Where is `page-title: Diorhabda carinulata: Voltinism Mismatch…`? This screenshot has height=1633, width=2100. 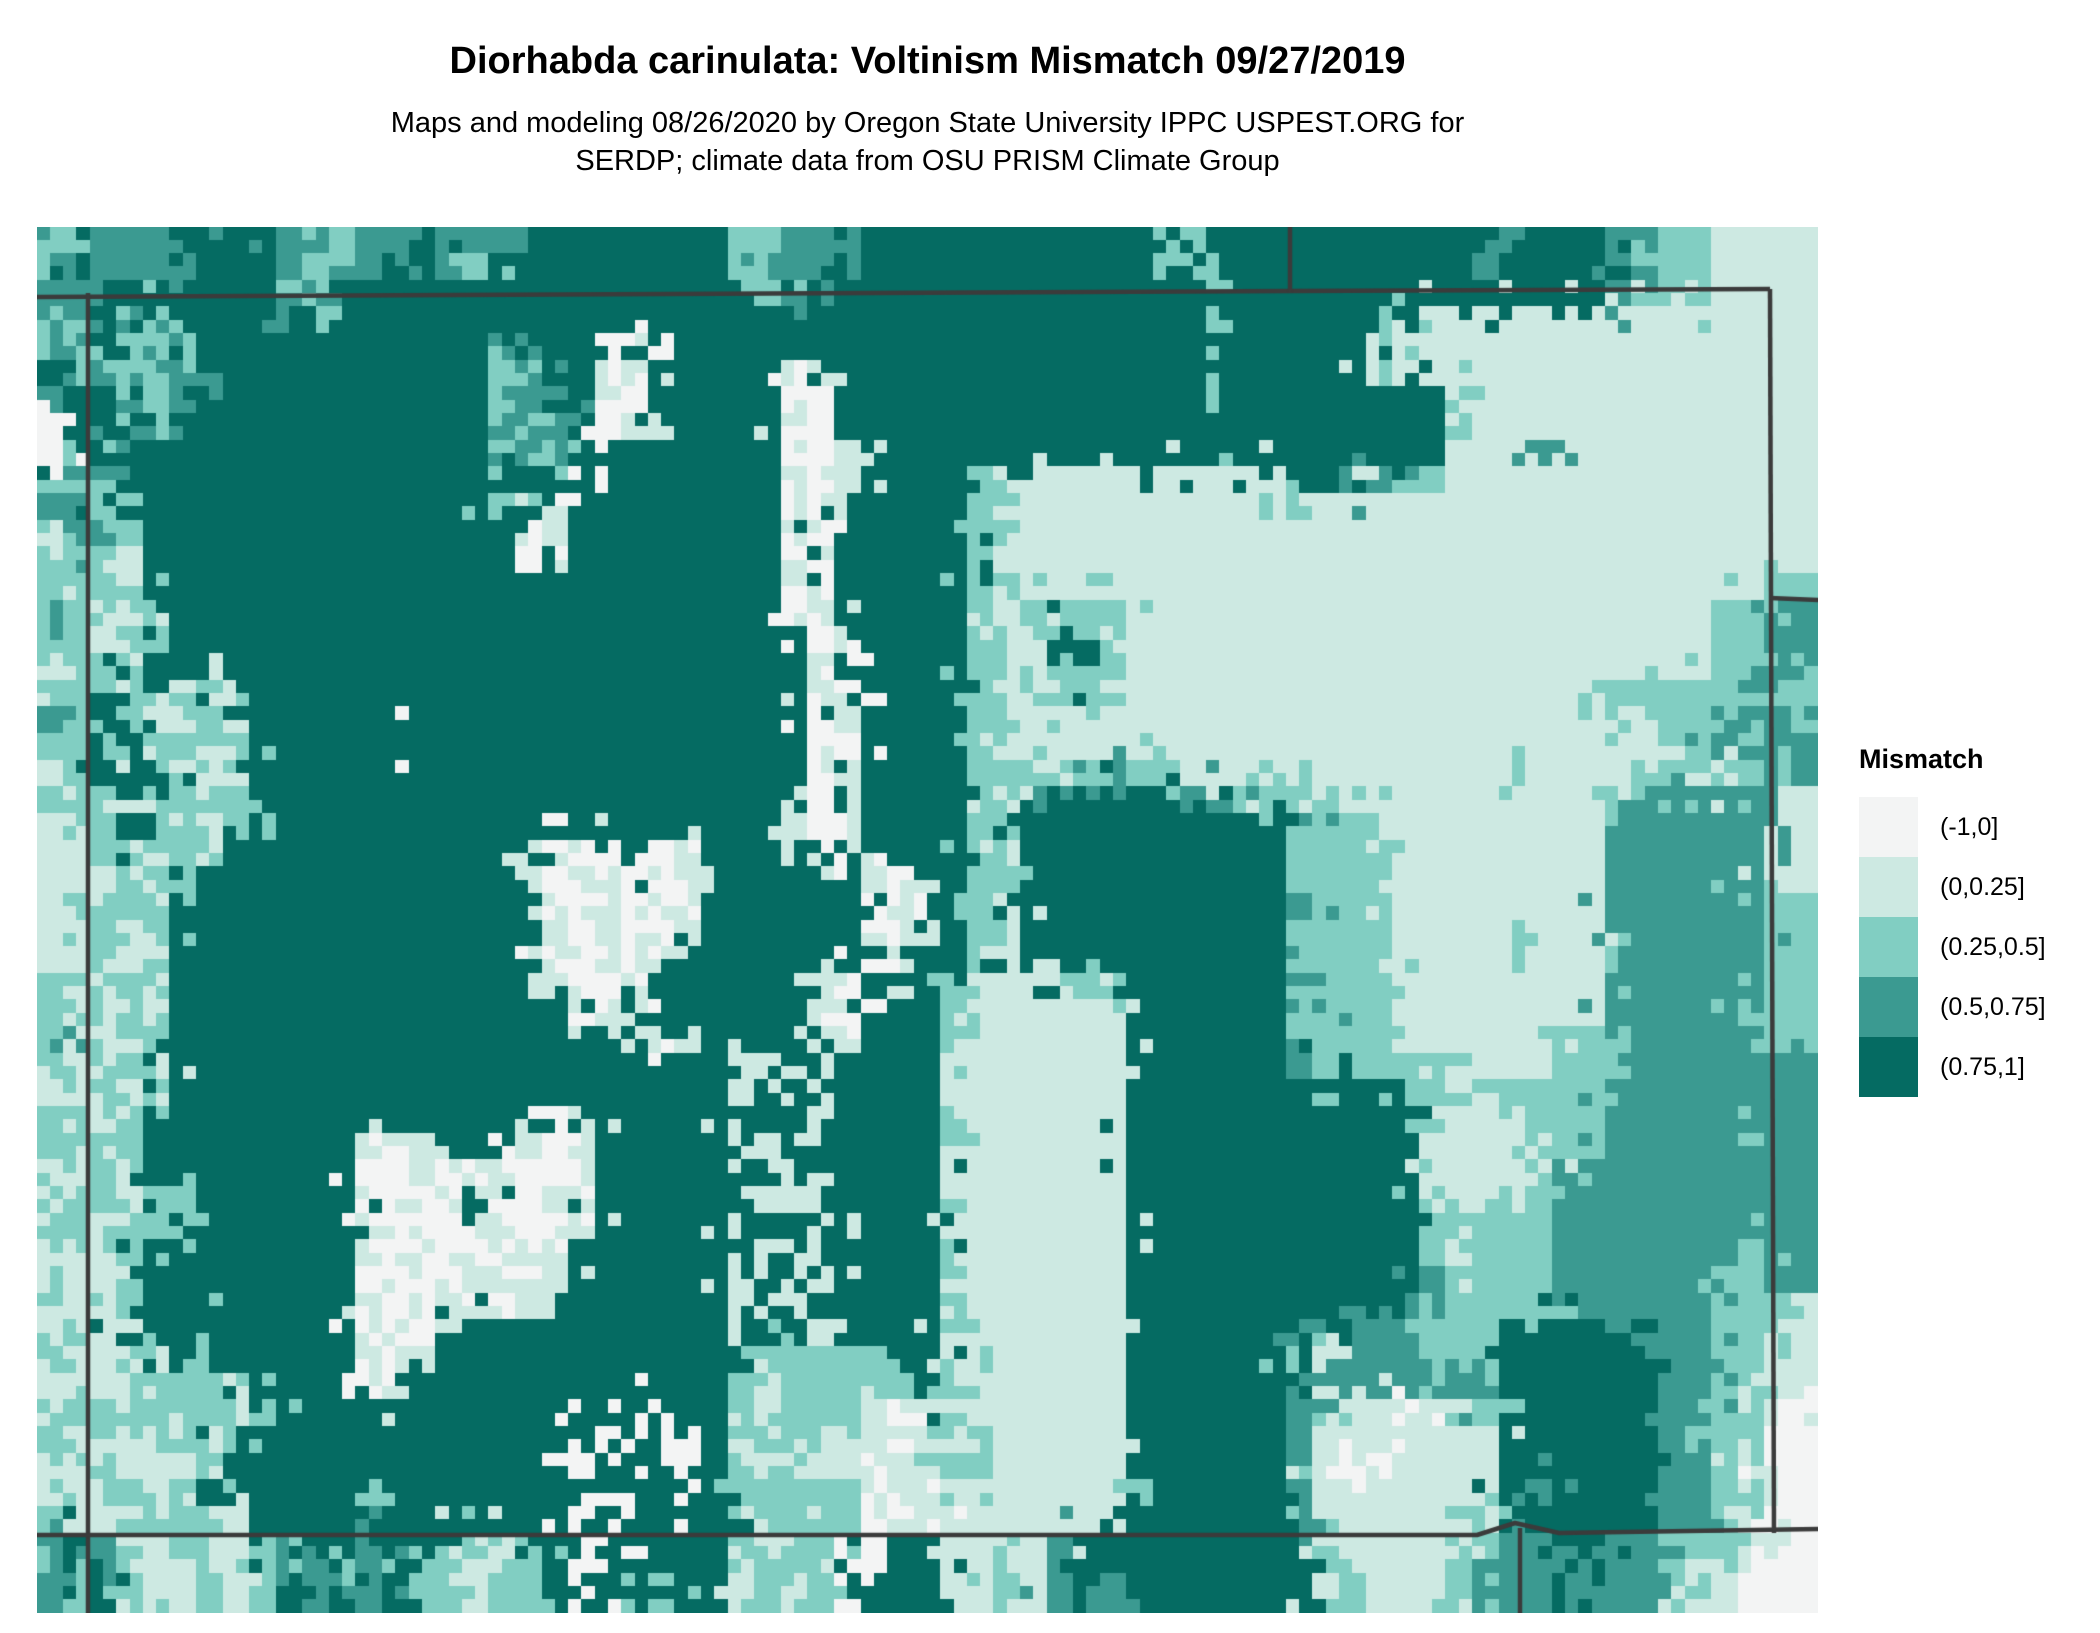
page-title: Diorhabda carinulata: Voltinism Mismatch… is located at coordinates (927, 61).